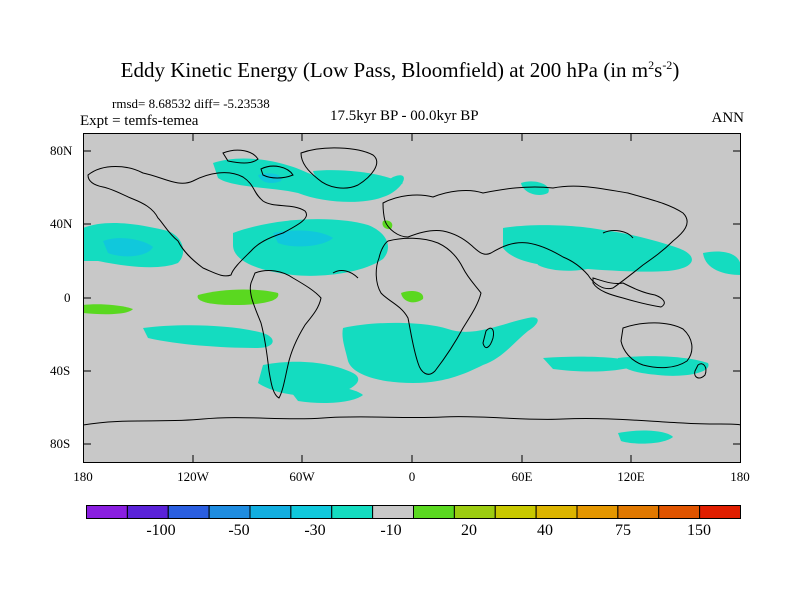  Describe the element at coordinates (302, 476) in the screenshot. I see `lon-label-60w: 60W` at that location.